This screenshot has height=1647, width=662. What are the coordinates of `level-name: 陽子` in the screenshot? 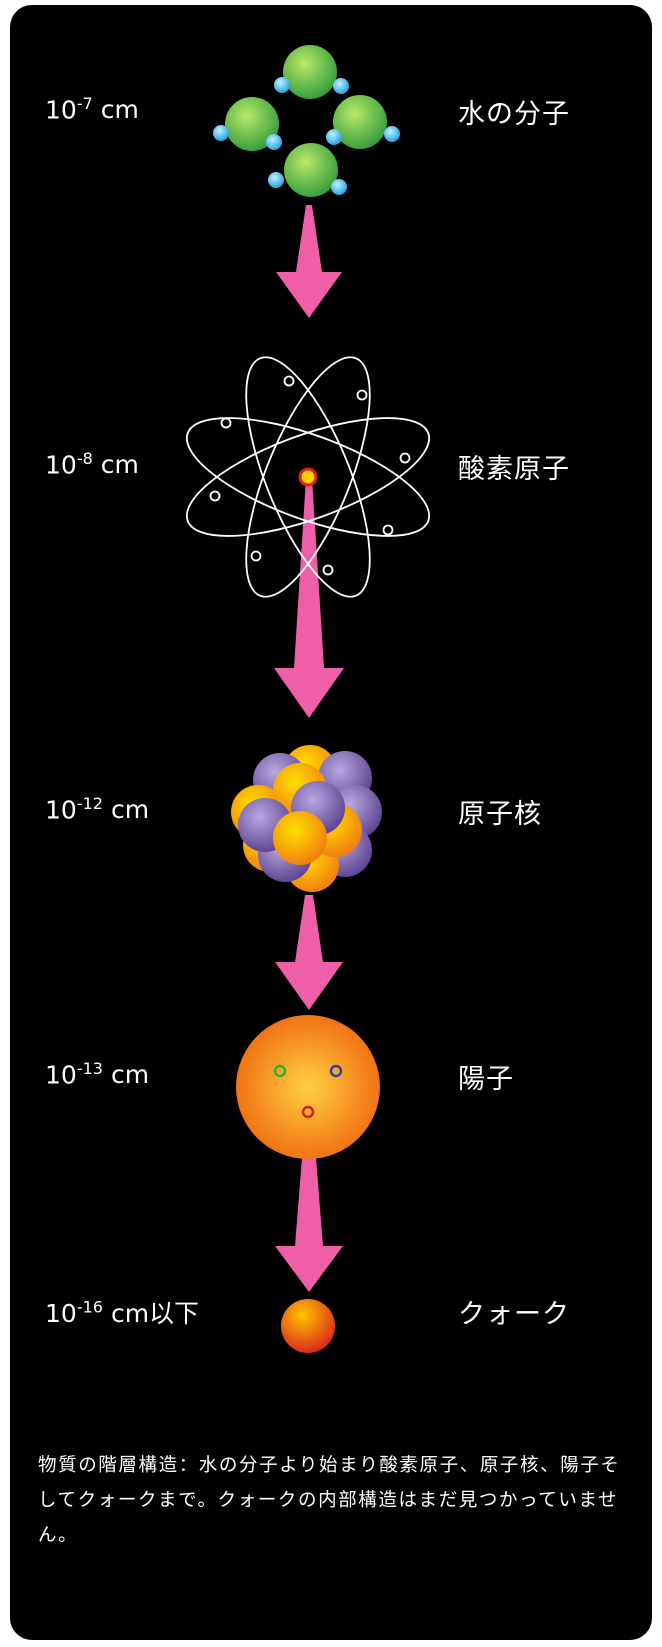 It's located at (486, 1079).